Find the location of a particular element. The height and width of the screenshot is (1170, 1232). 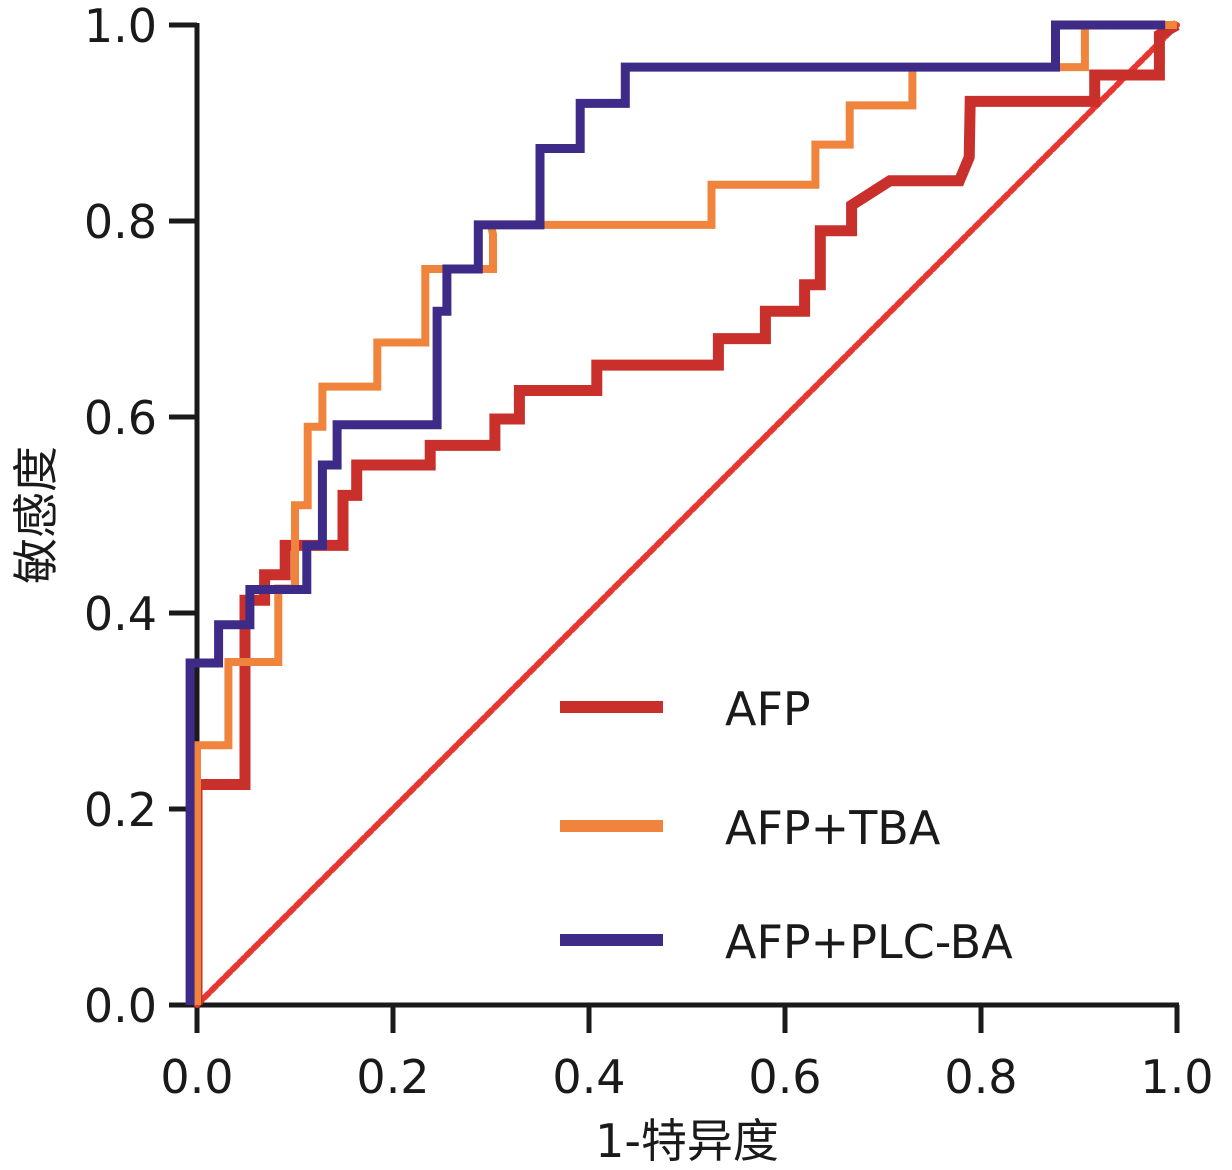

legend-label-afp-plc-ba: AFP+PLC-BA is located at coordinates (869, 942).